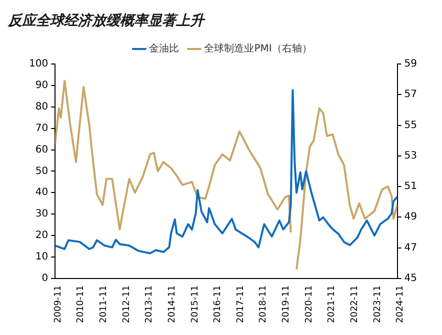 The width and height of the screenshot is (442, 335). What do you see at coordinates (58, 304) in the screenshot?
I see `x-tick-label: 2009-11` at bounding box center [58, 304].